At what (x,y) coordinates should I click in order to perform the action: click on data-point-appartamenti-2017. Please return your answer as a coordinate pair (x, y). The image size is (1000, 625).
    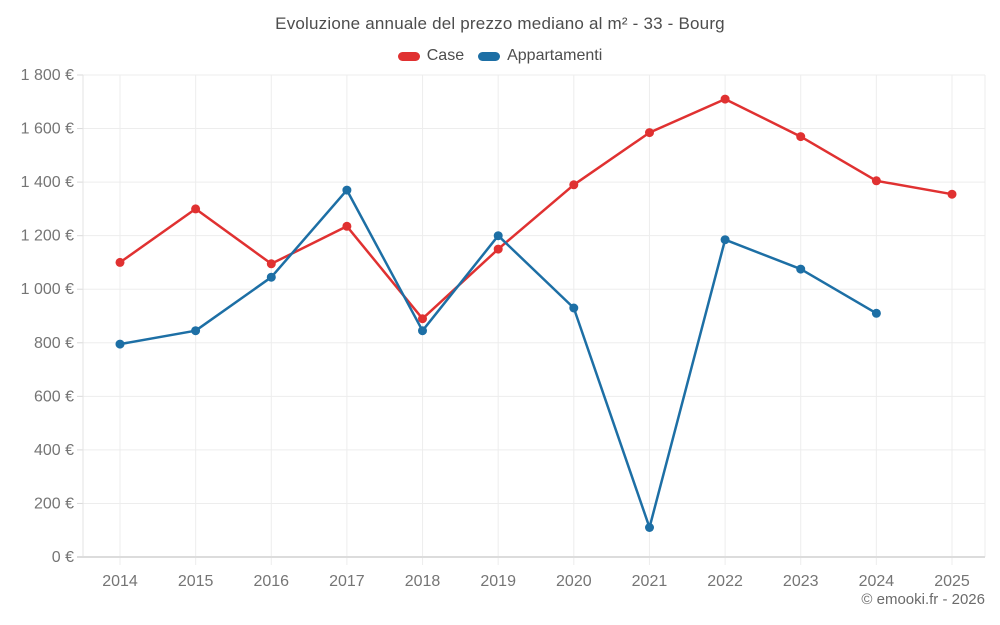
    Looking at the image, I should click on (347, 190).